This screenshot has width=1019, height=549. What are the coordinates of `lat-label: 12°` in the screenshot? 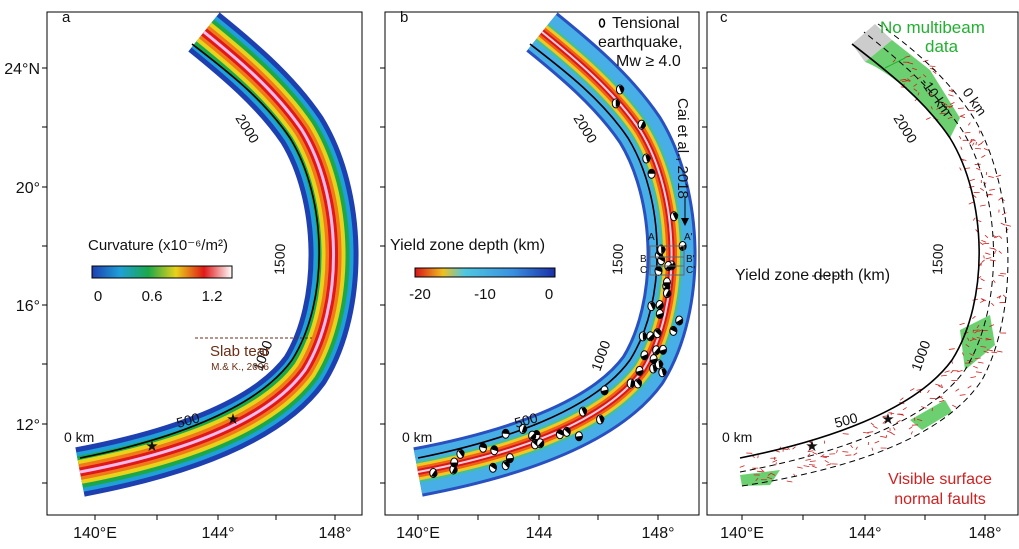 It's located at (28, 425).